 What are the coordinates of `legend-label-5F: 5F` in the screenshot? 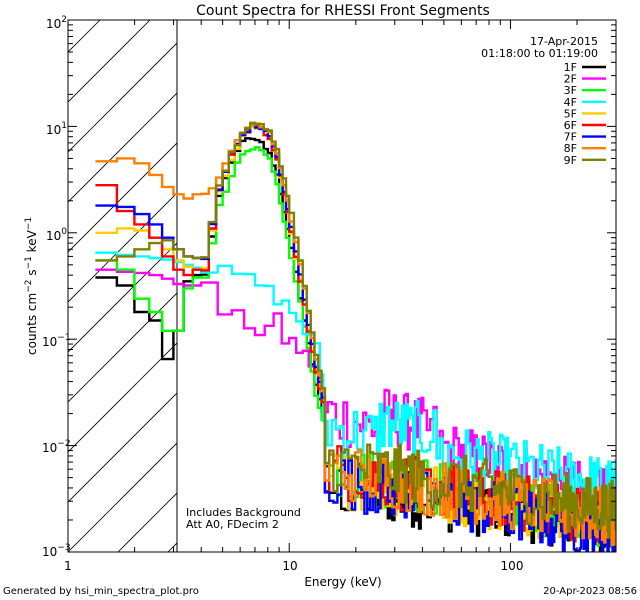 It's located at (570, 113).